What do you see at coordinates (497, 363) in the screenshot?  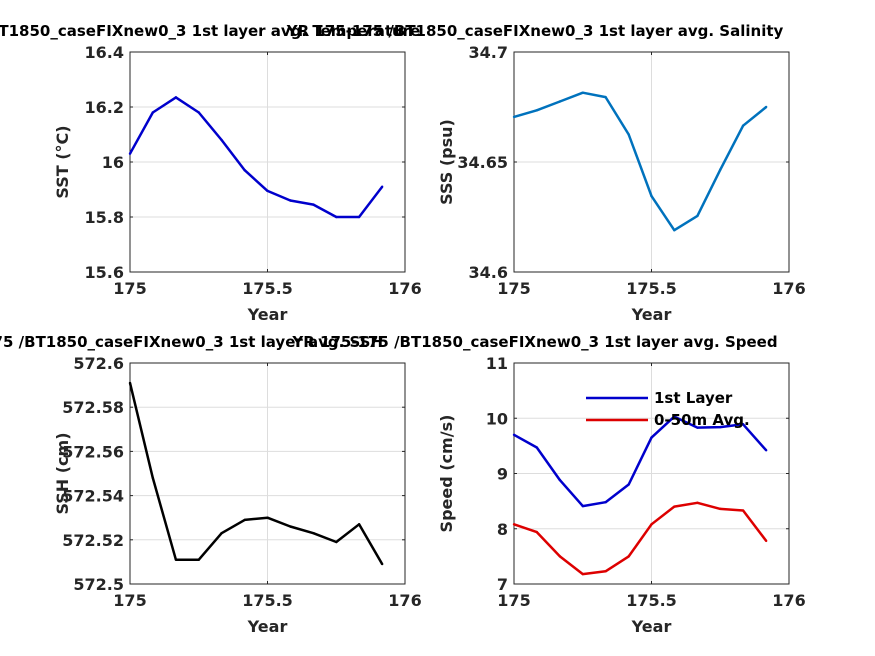 I see `y-tick-label: 11` at bounding box center [497, 363].